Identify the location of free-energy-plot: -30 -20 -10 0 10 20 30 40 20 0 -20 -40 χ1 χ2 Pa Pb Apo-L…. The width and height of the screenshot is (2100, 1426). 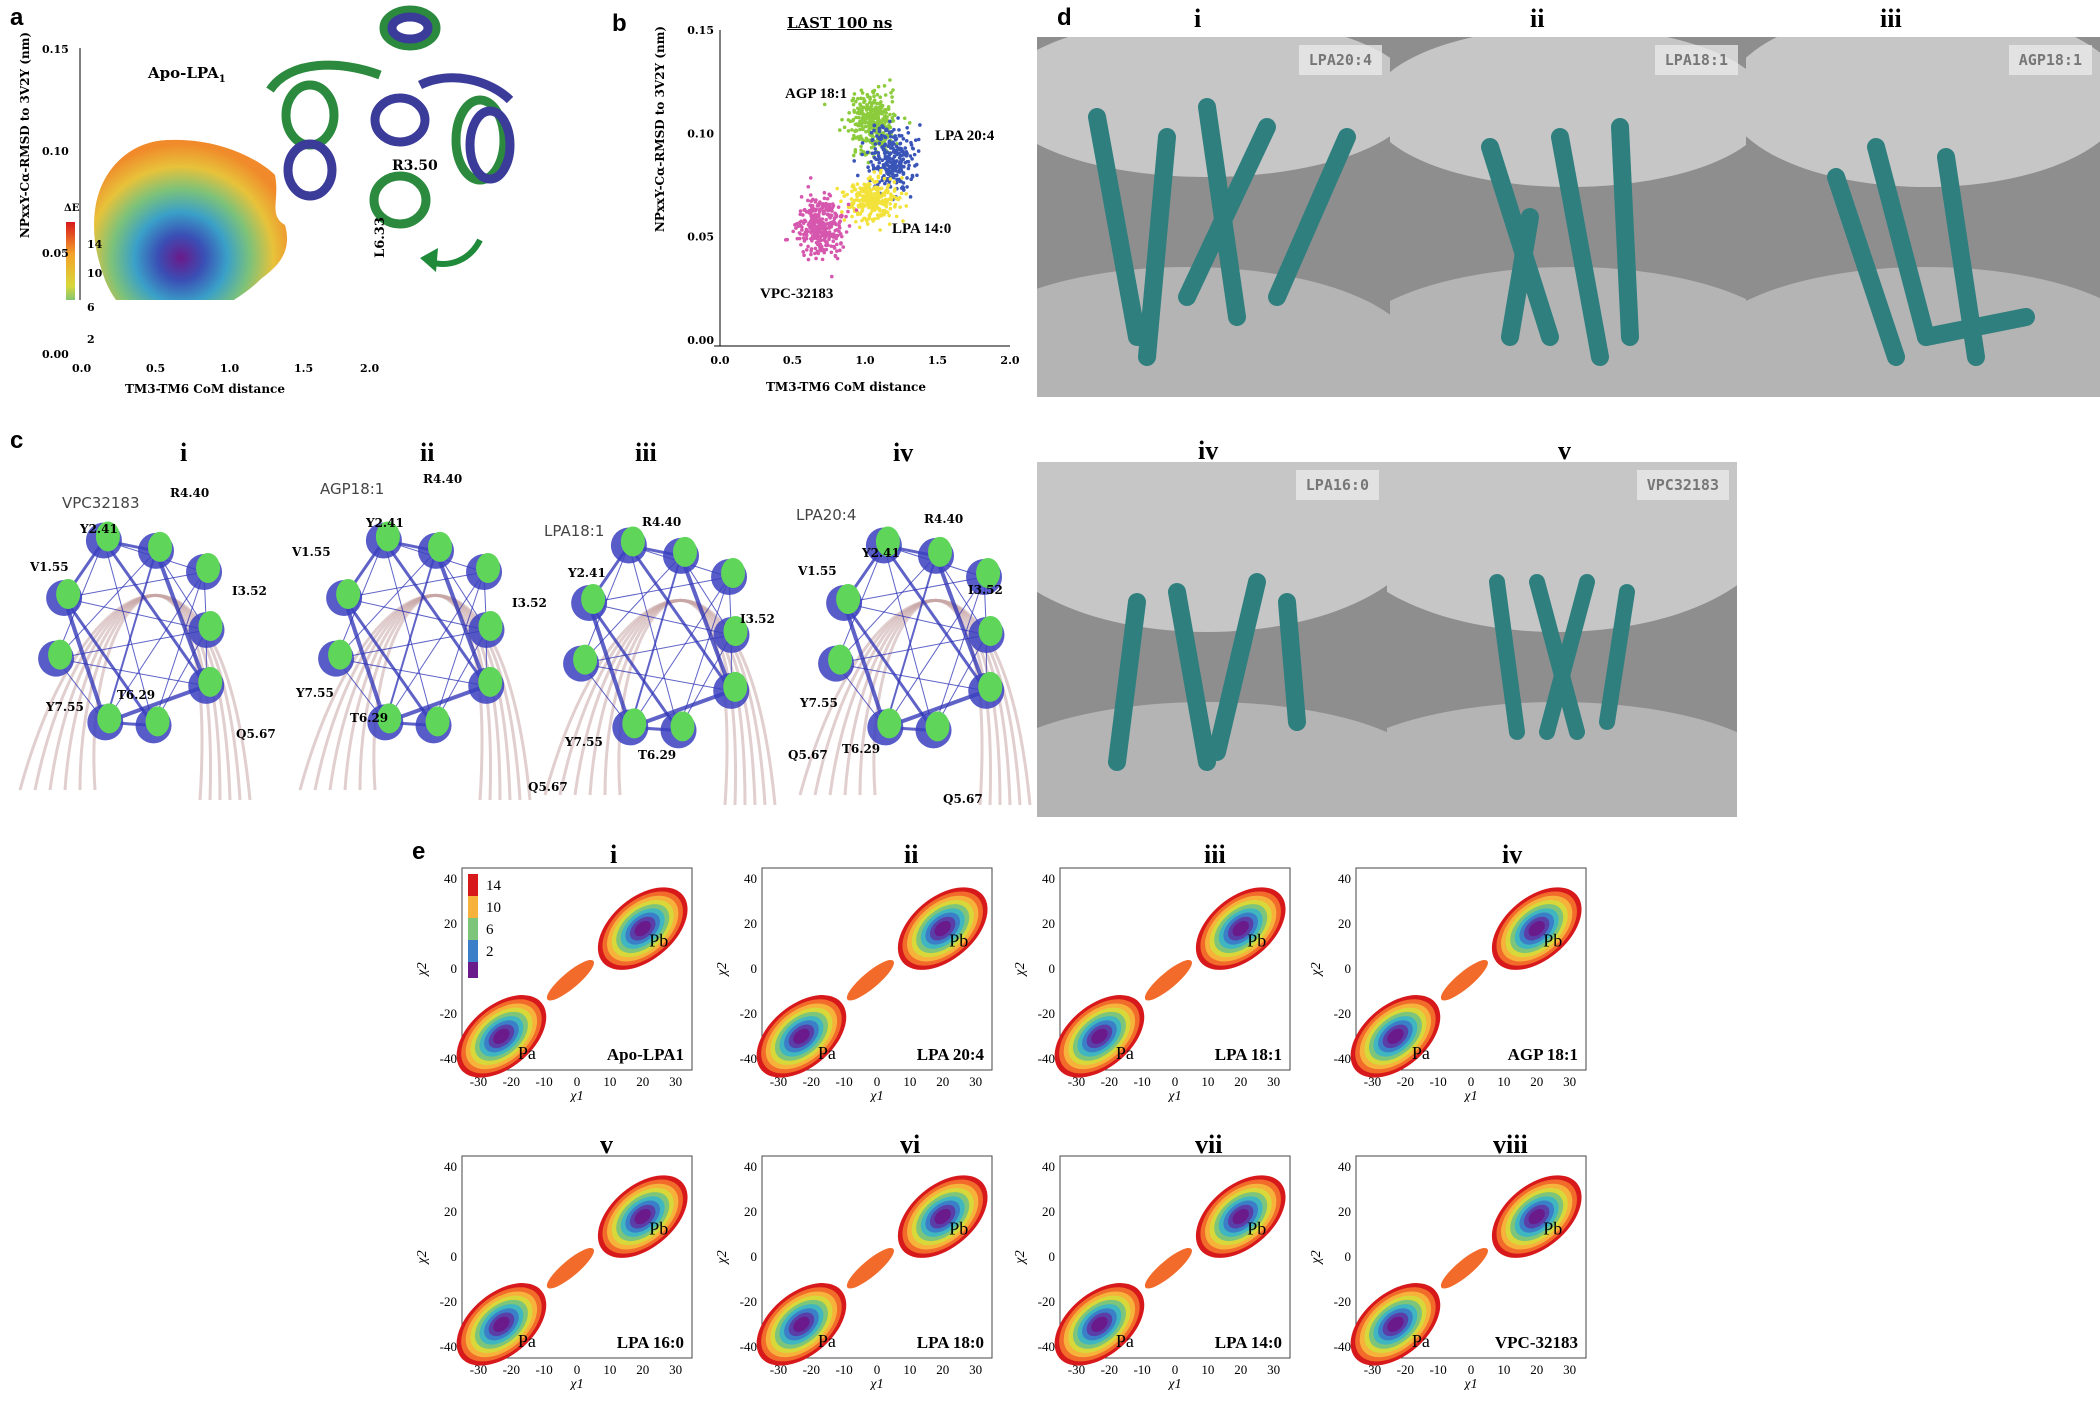
(554, 984).